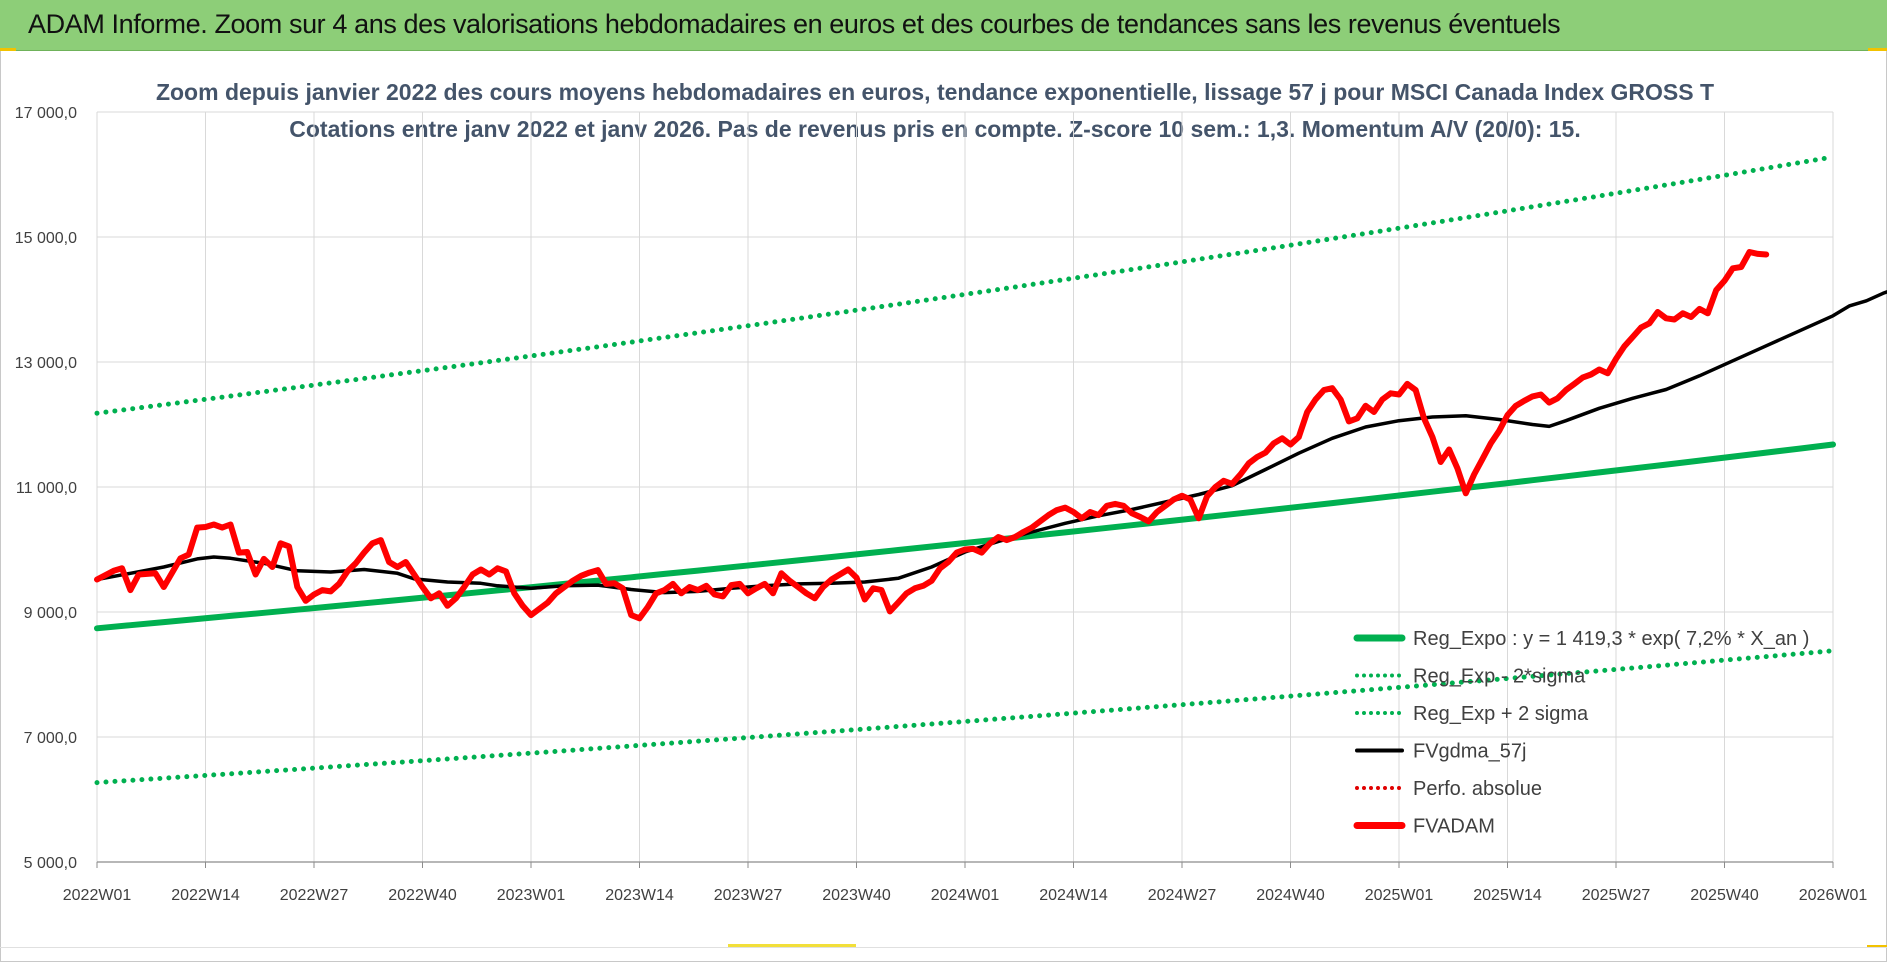  Describe the element at coordinates (205, 895) in the screenshot. I see `x-tick-label: 2022W14` at that location.